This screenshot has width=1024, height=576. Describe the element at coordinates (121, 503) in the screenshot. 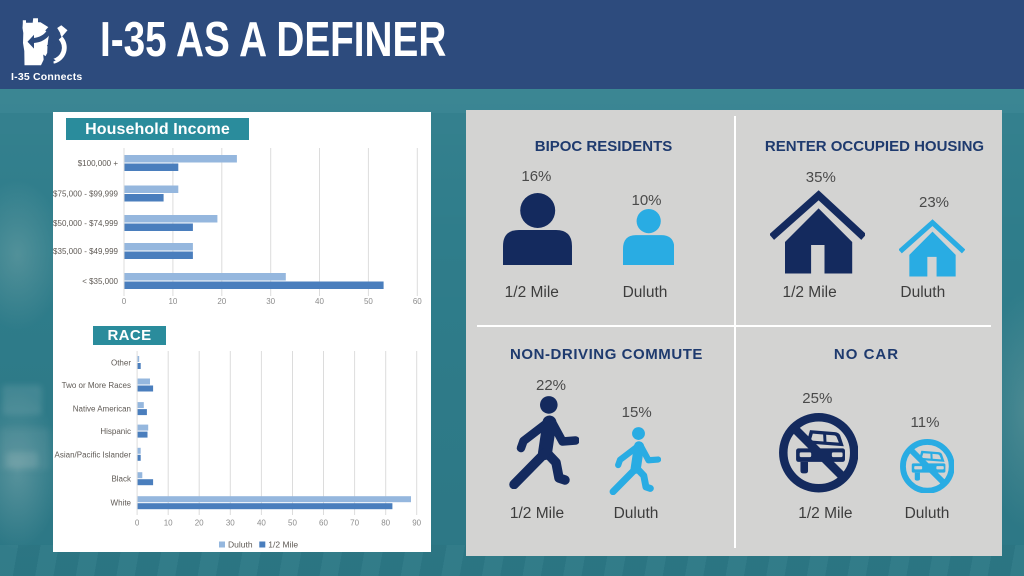

I see `svg-text: White` at that location.